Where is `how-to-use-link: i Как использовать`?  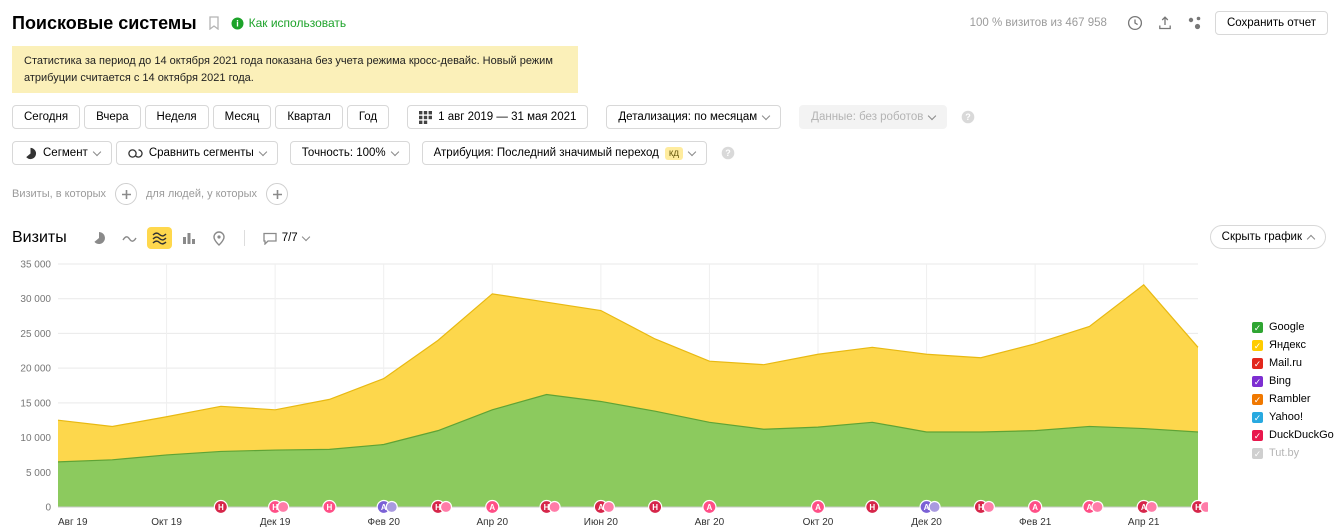
how-to-use-link: i Как использовать is located at coordinates (289, 23).